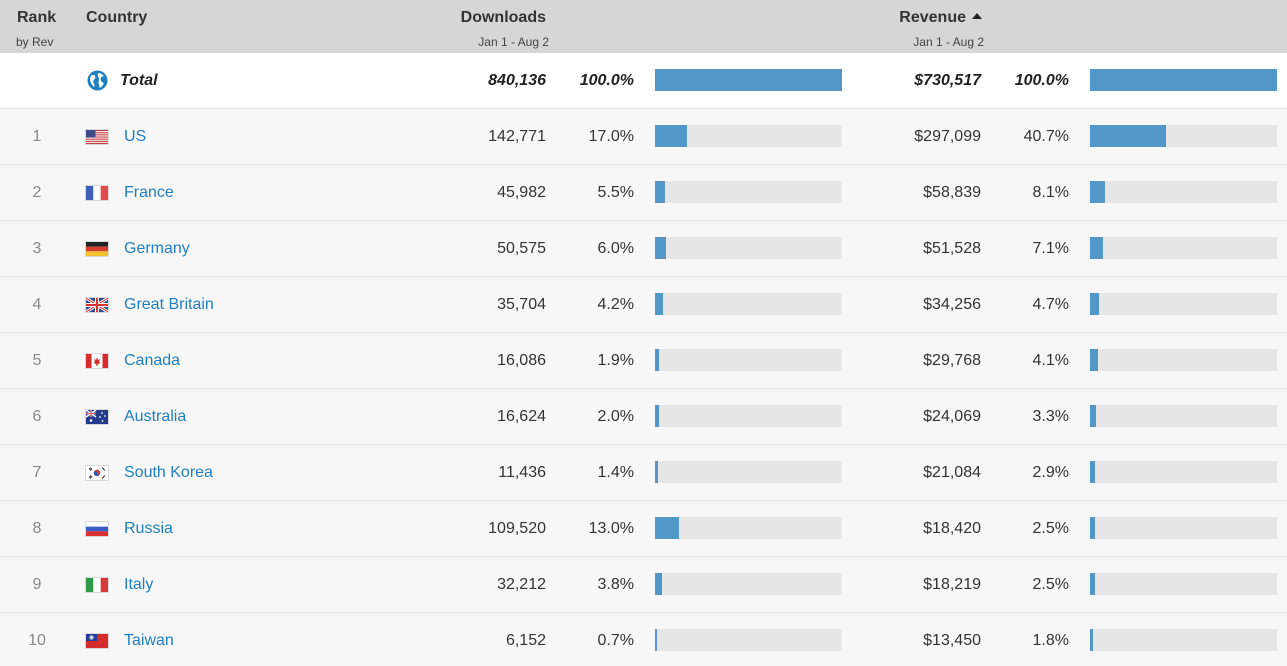  I want to click on revenue-value: $21,084, so click(952, 472).